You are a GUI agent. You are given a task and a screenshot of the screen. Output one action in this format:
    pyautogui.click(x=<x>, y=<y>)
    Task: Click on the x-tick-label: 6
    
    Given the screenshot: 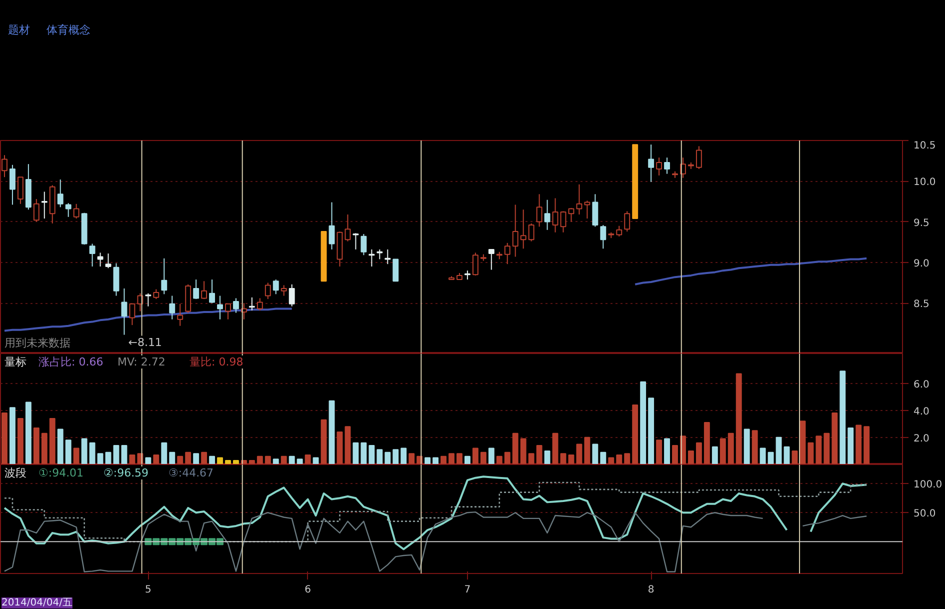 What is the action you would take?
    pyautogui.click(x=308, y=590)
    